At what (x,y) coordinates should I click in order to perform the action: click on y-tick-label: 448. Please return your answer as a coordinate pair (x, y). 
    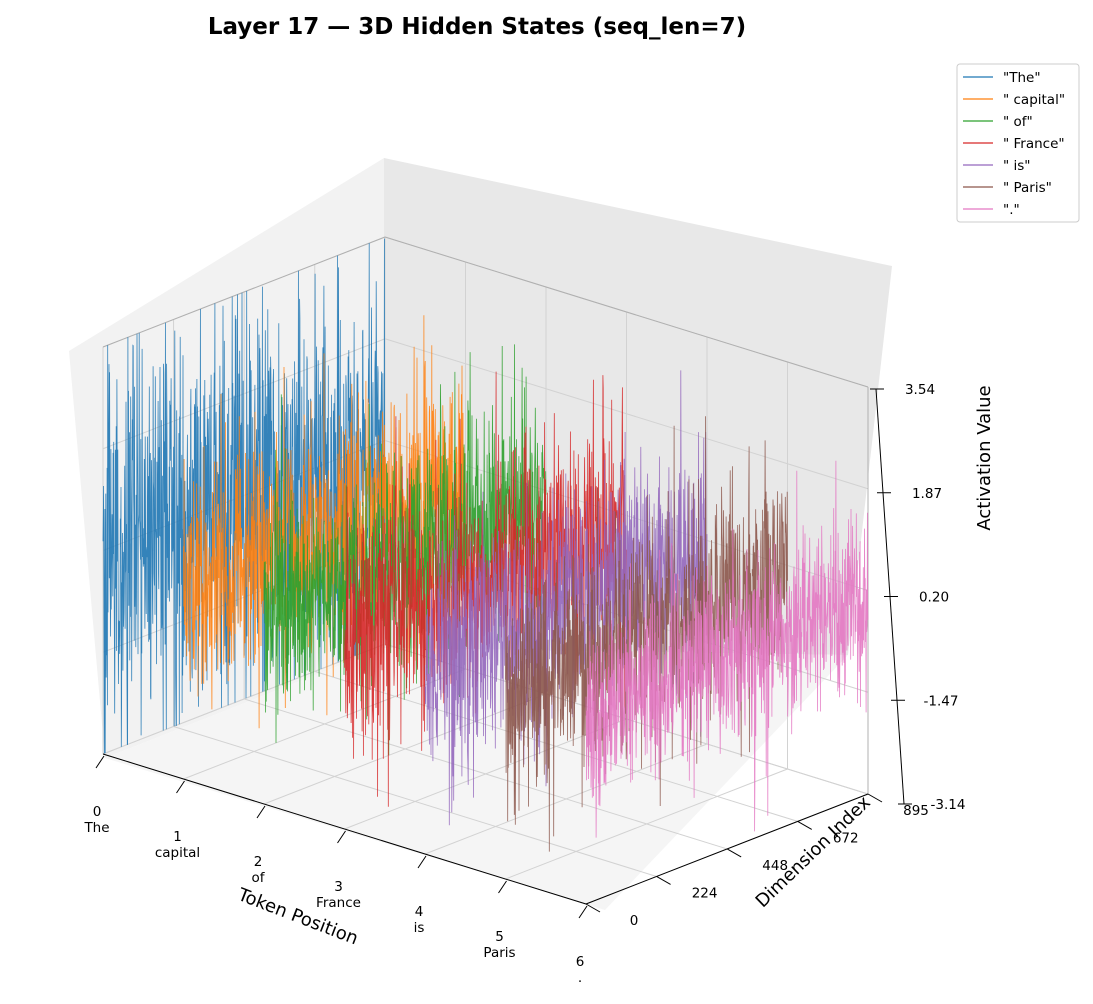
    Looking at the image, I should click on (775, 866).